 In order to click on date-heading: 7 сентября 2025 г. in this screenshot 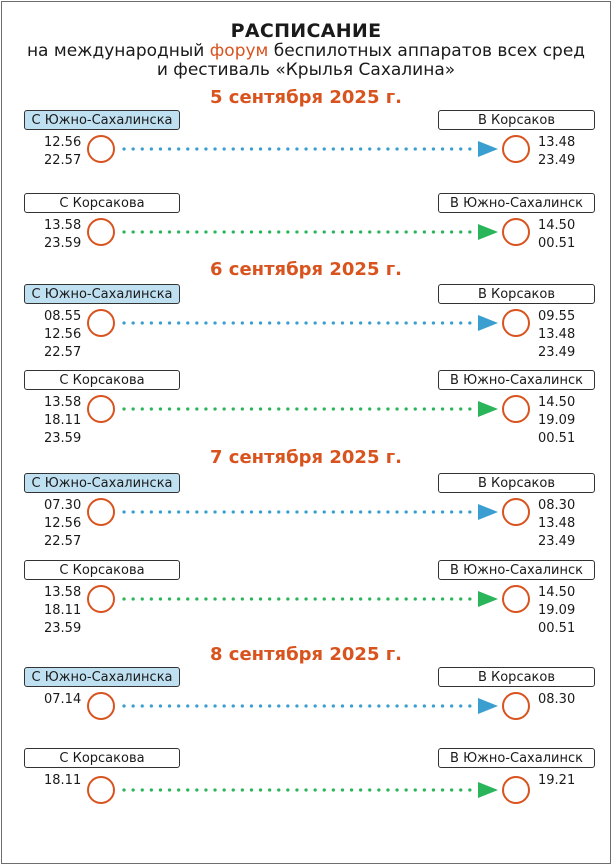, I will do `click(306, 457)`.